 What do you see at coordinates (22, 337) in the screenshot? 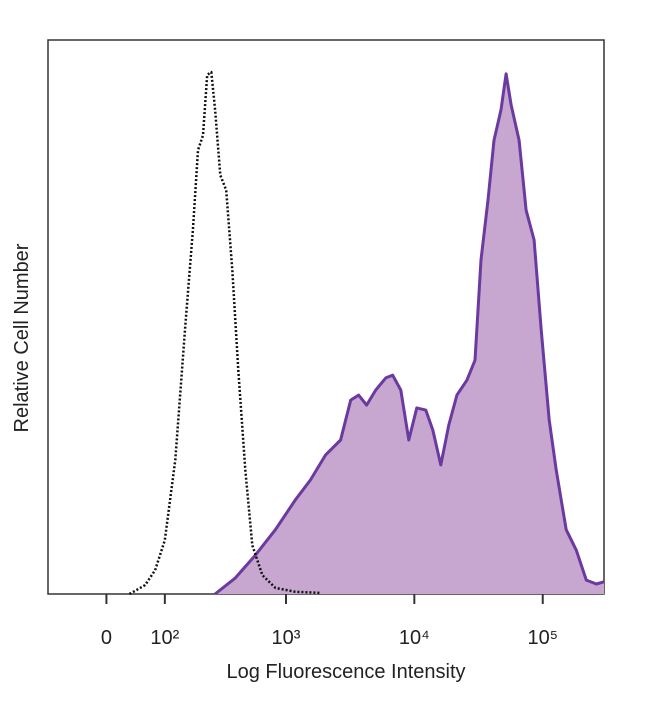
I see `y-axis-title: Relative Cell Number` at bounding box center [22, 337].